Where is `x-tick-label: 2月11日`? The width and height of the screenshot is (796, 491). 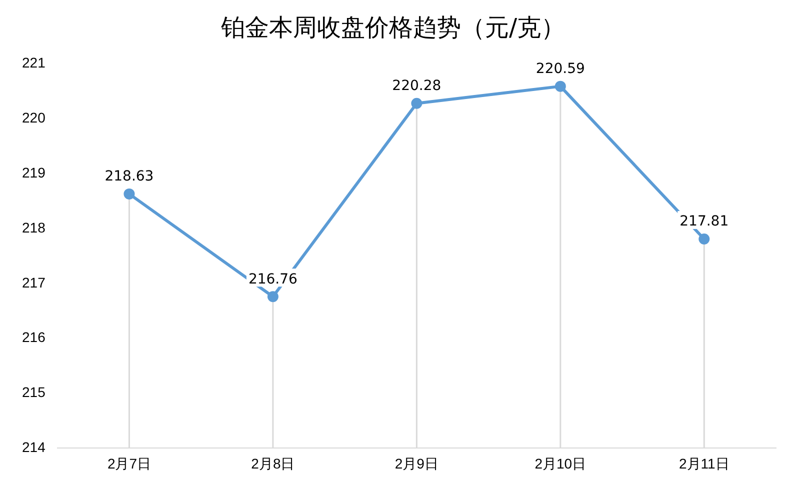
x-tick-label: 2月11日 is located at coordinates (704, 463).